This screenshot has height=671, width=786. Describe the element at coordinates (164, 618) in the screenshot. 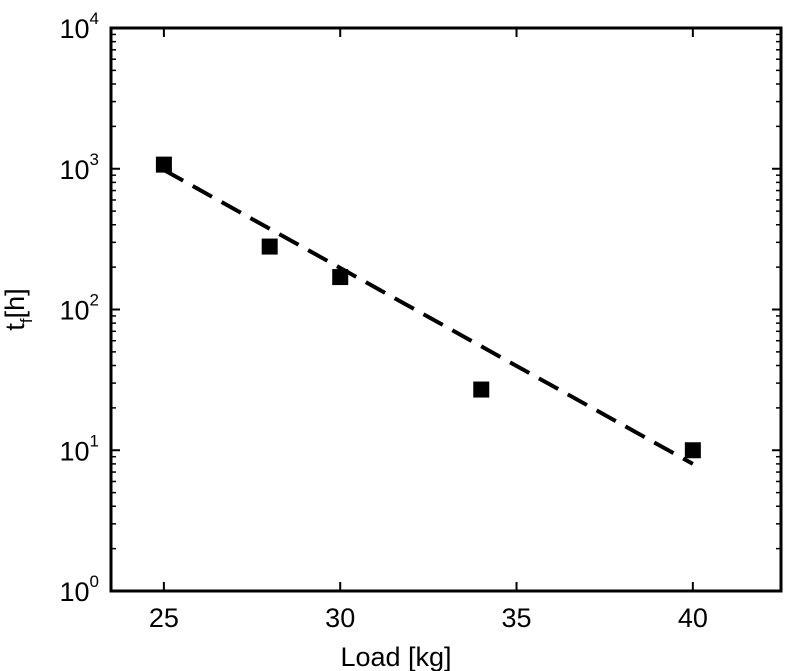

I see `x-tick-label: 25` at that location.